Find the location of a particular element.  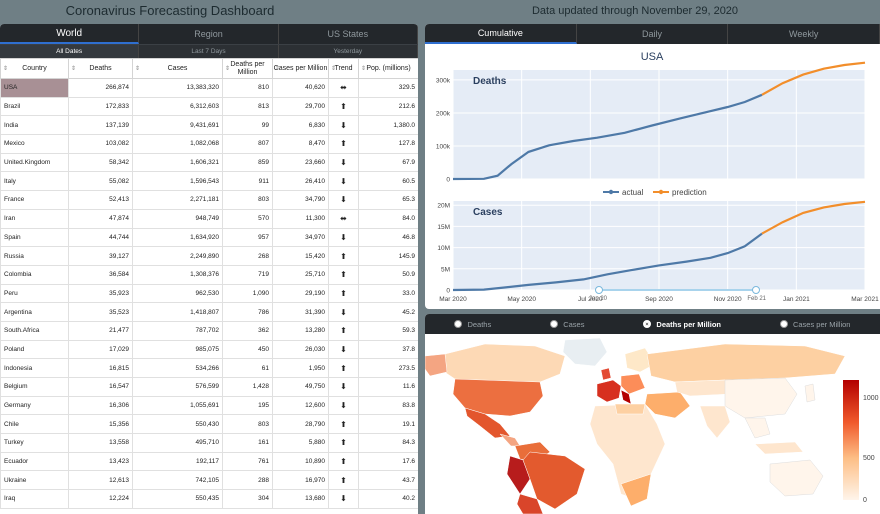

tab-yesterday: Yesterday is located at coordinates (348, 51).